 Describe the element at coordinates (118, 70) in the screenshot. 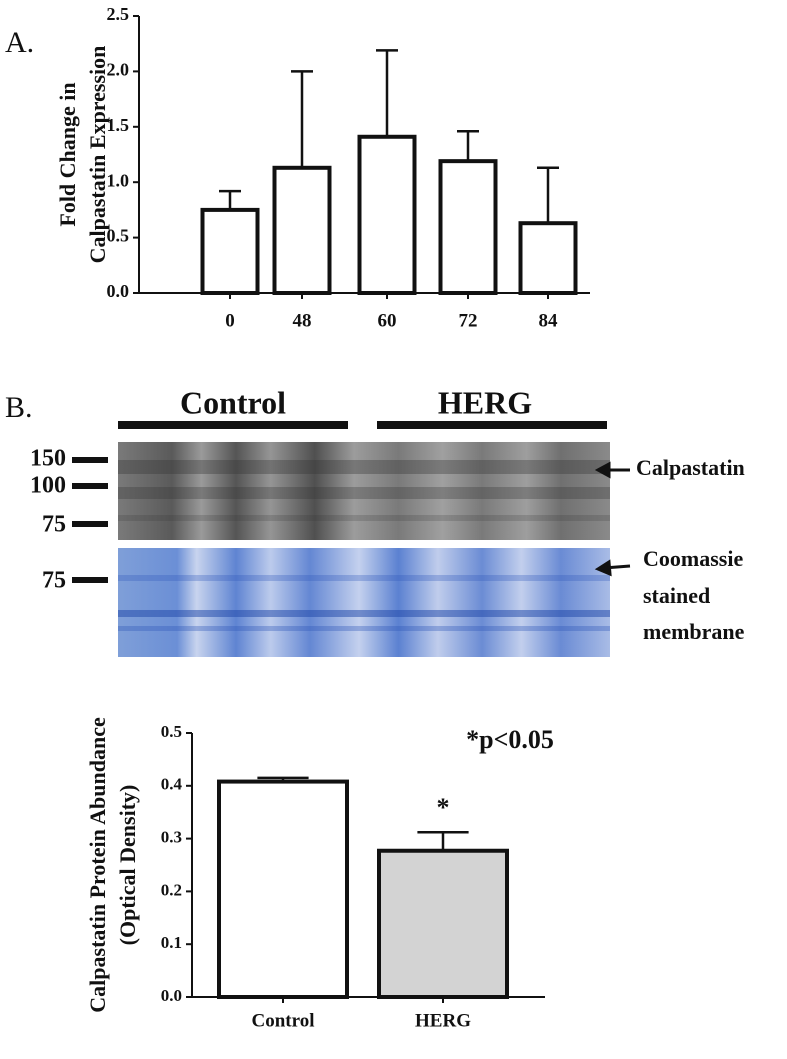

I see `y-tick-label: 2.0` at that location.